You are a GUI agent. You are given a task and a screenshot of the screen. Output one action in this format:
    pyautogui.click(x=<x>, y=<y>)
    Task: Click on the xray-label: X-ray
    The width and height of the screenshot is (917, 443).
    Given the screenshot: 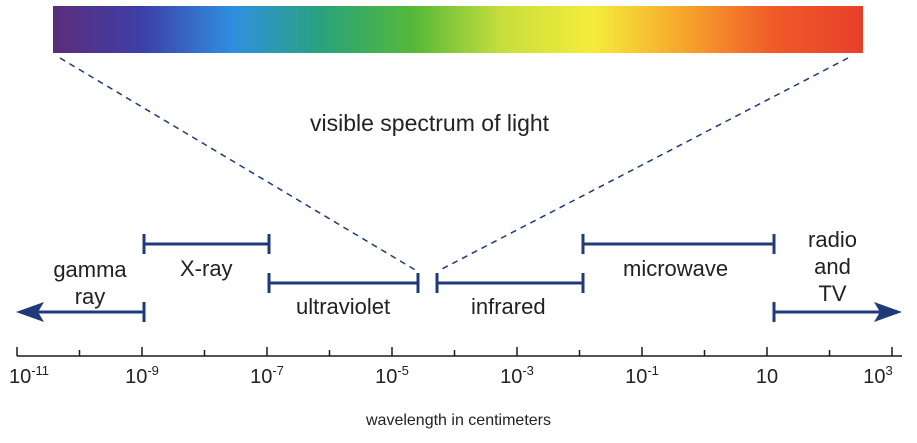 What is the action you would take?
    pyautogui.click(x=206, y=268)
    